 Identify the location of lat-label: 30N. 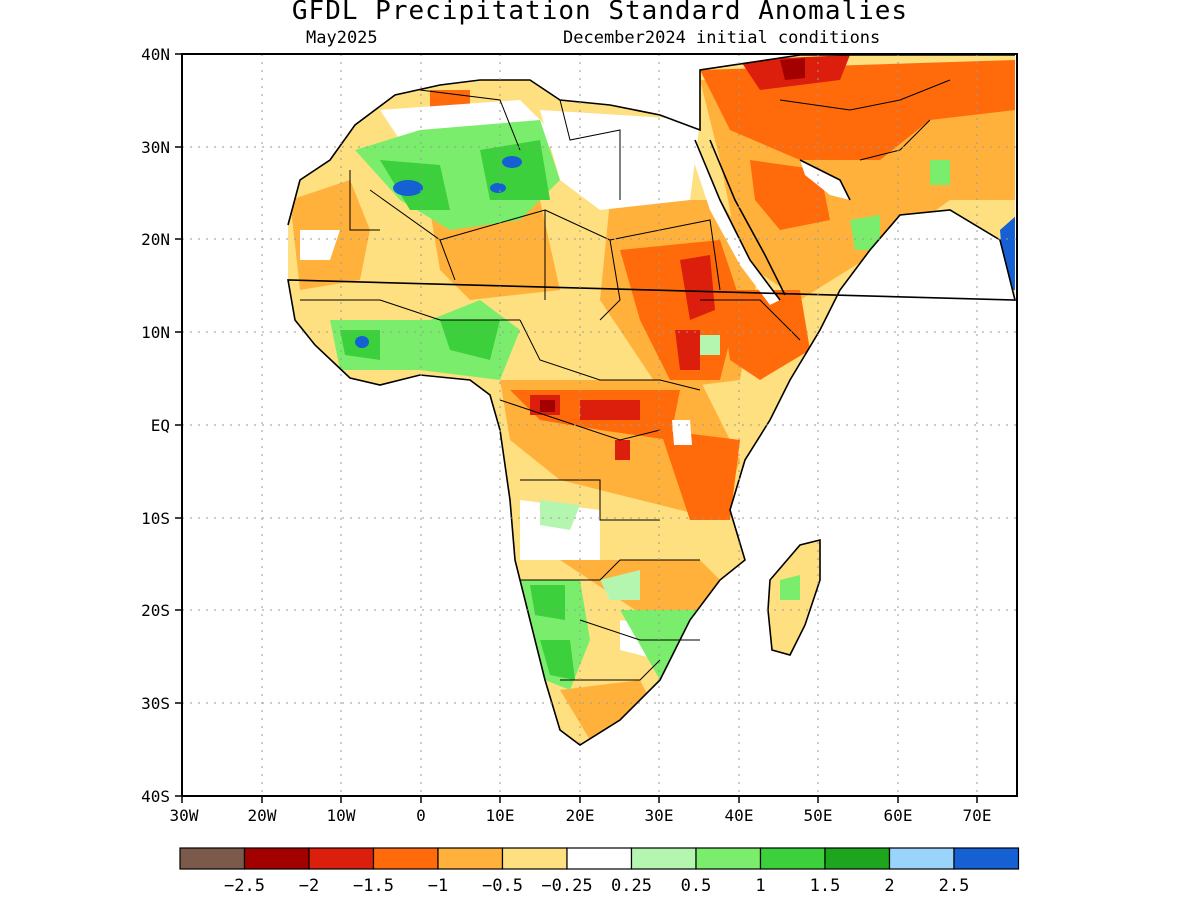
(155, 147).